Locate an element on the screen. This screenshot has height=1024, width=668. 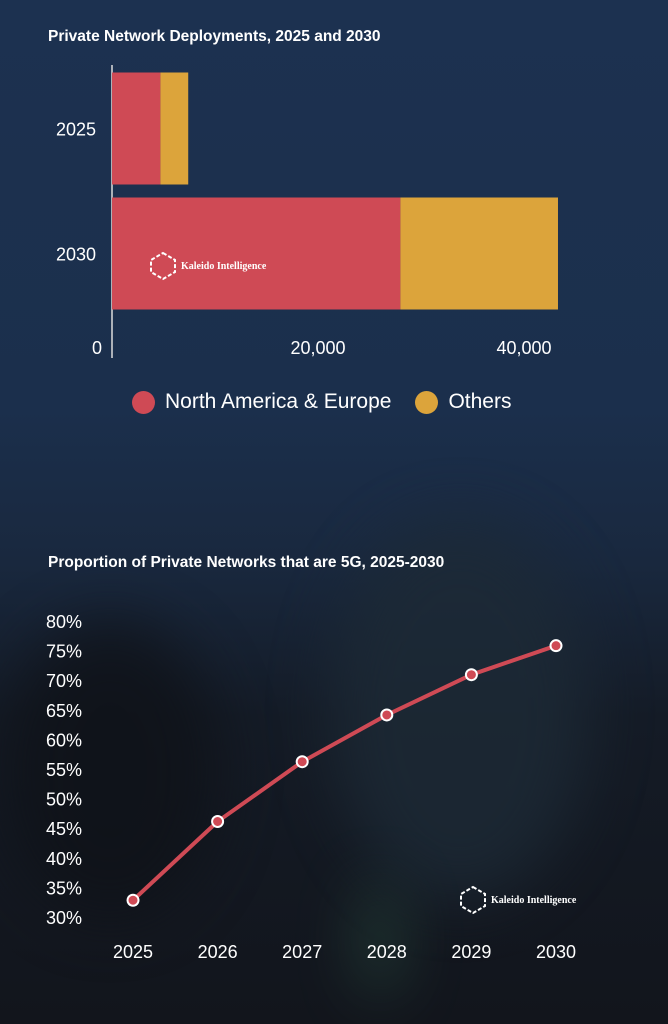
bar-2030-others is located at coordinates (479, 253).